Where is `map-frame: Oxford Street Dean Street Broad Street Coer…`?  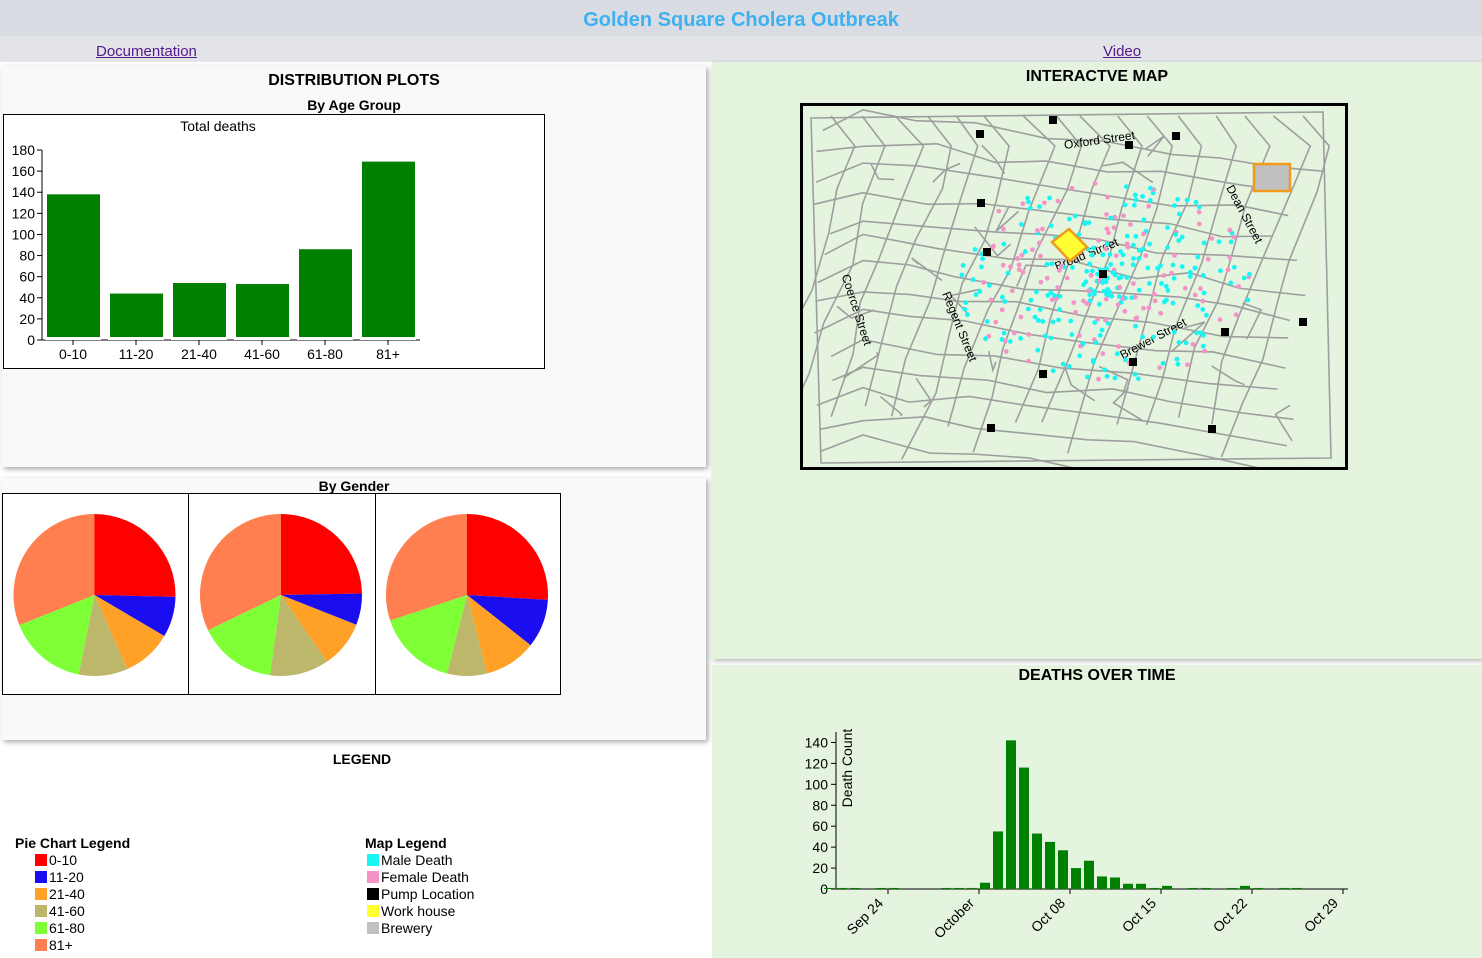
map-frame: Oxford Street Dean Street Broad Street Coer… is located at coordinates (1074, 286).